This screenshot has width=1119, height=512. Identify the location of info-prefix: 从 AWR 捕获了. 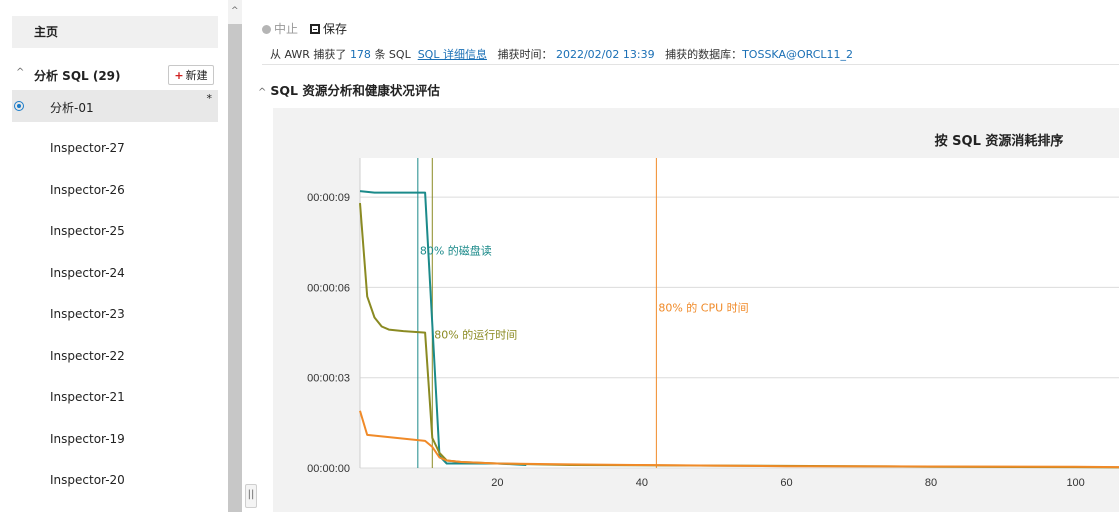
(308, 54).